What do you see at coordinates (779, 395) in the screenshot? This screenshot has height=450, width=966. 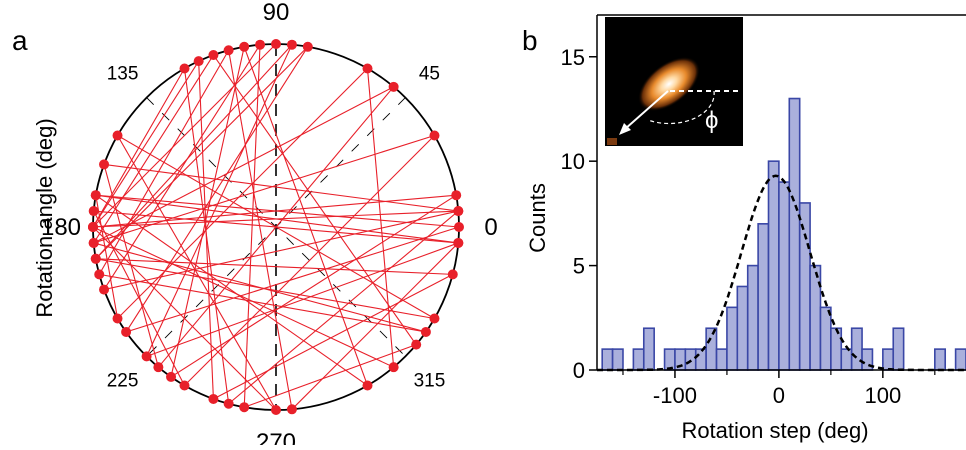 I see `x-tick-label: 0` at bounding box center [779, 395].